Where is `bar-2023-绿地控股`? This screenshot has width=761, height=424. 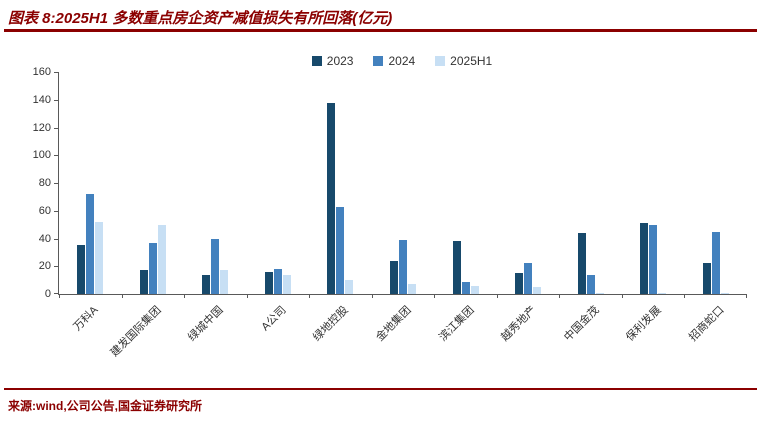 bar-2023-绿地控股 is located at coordinates (331, 198).